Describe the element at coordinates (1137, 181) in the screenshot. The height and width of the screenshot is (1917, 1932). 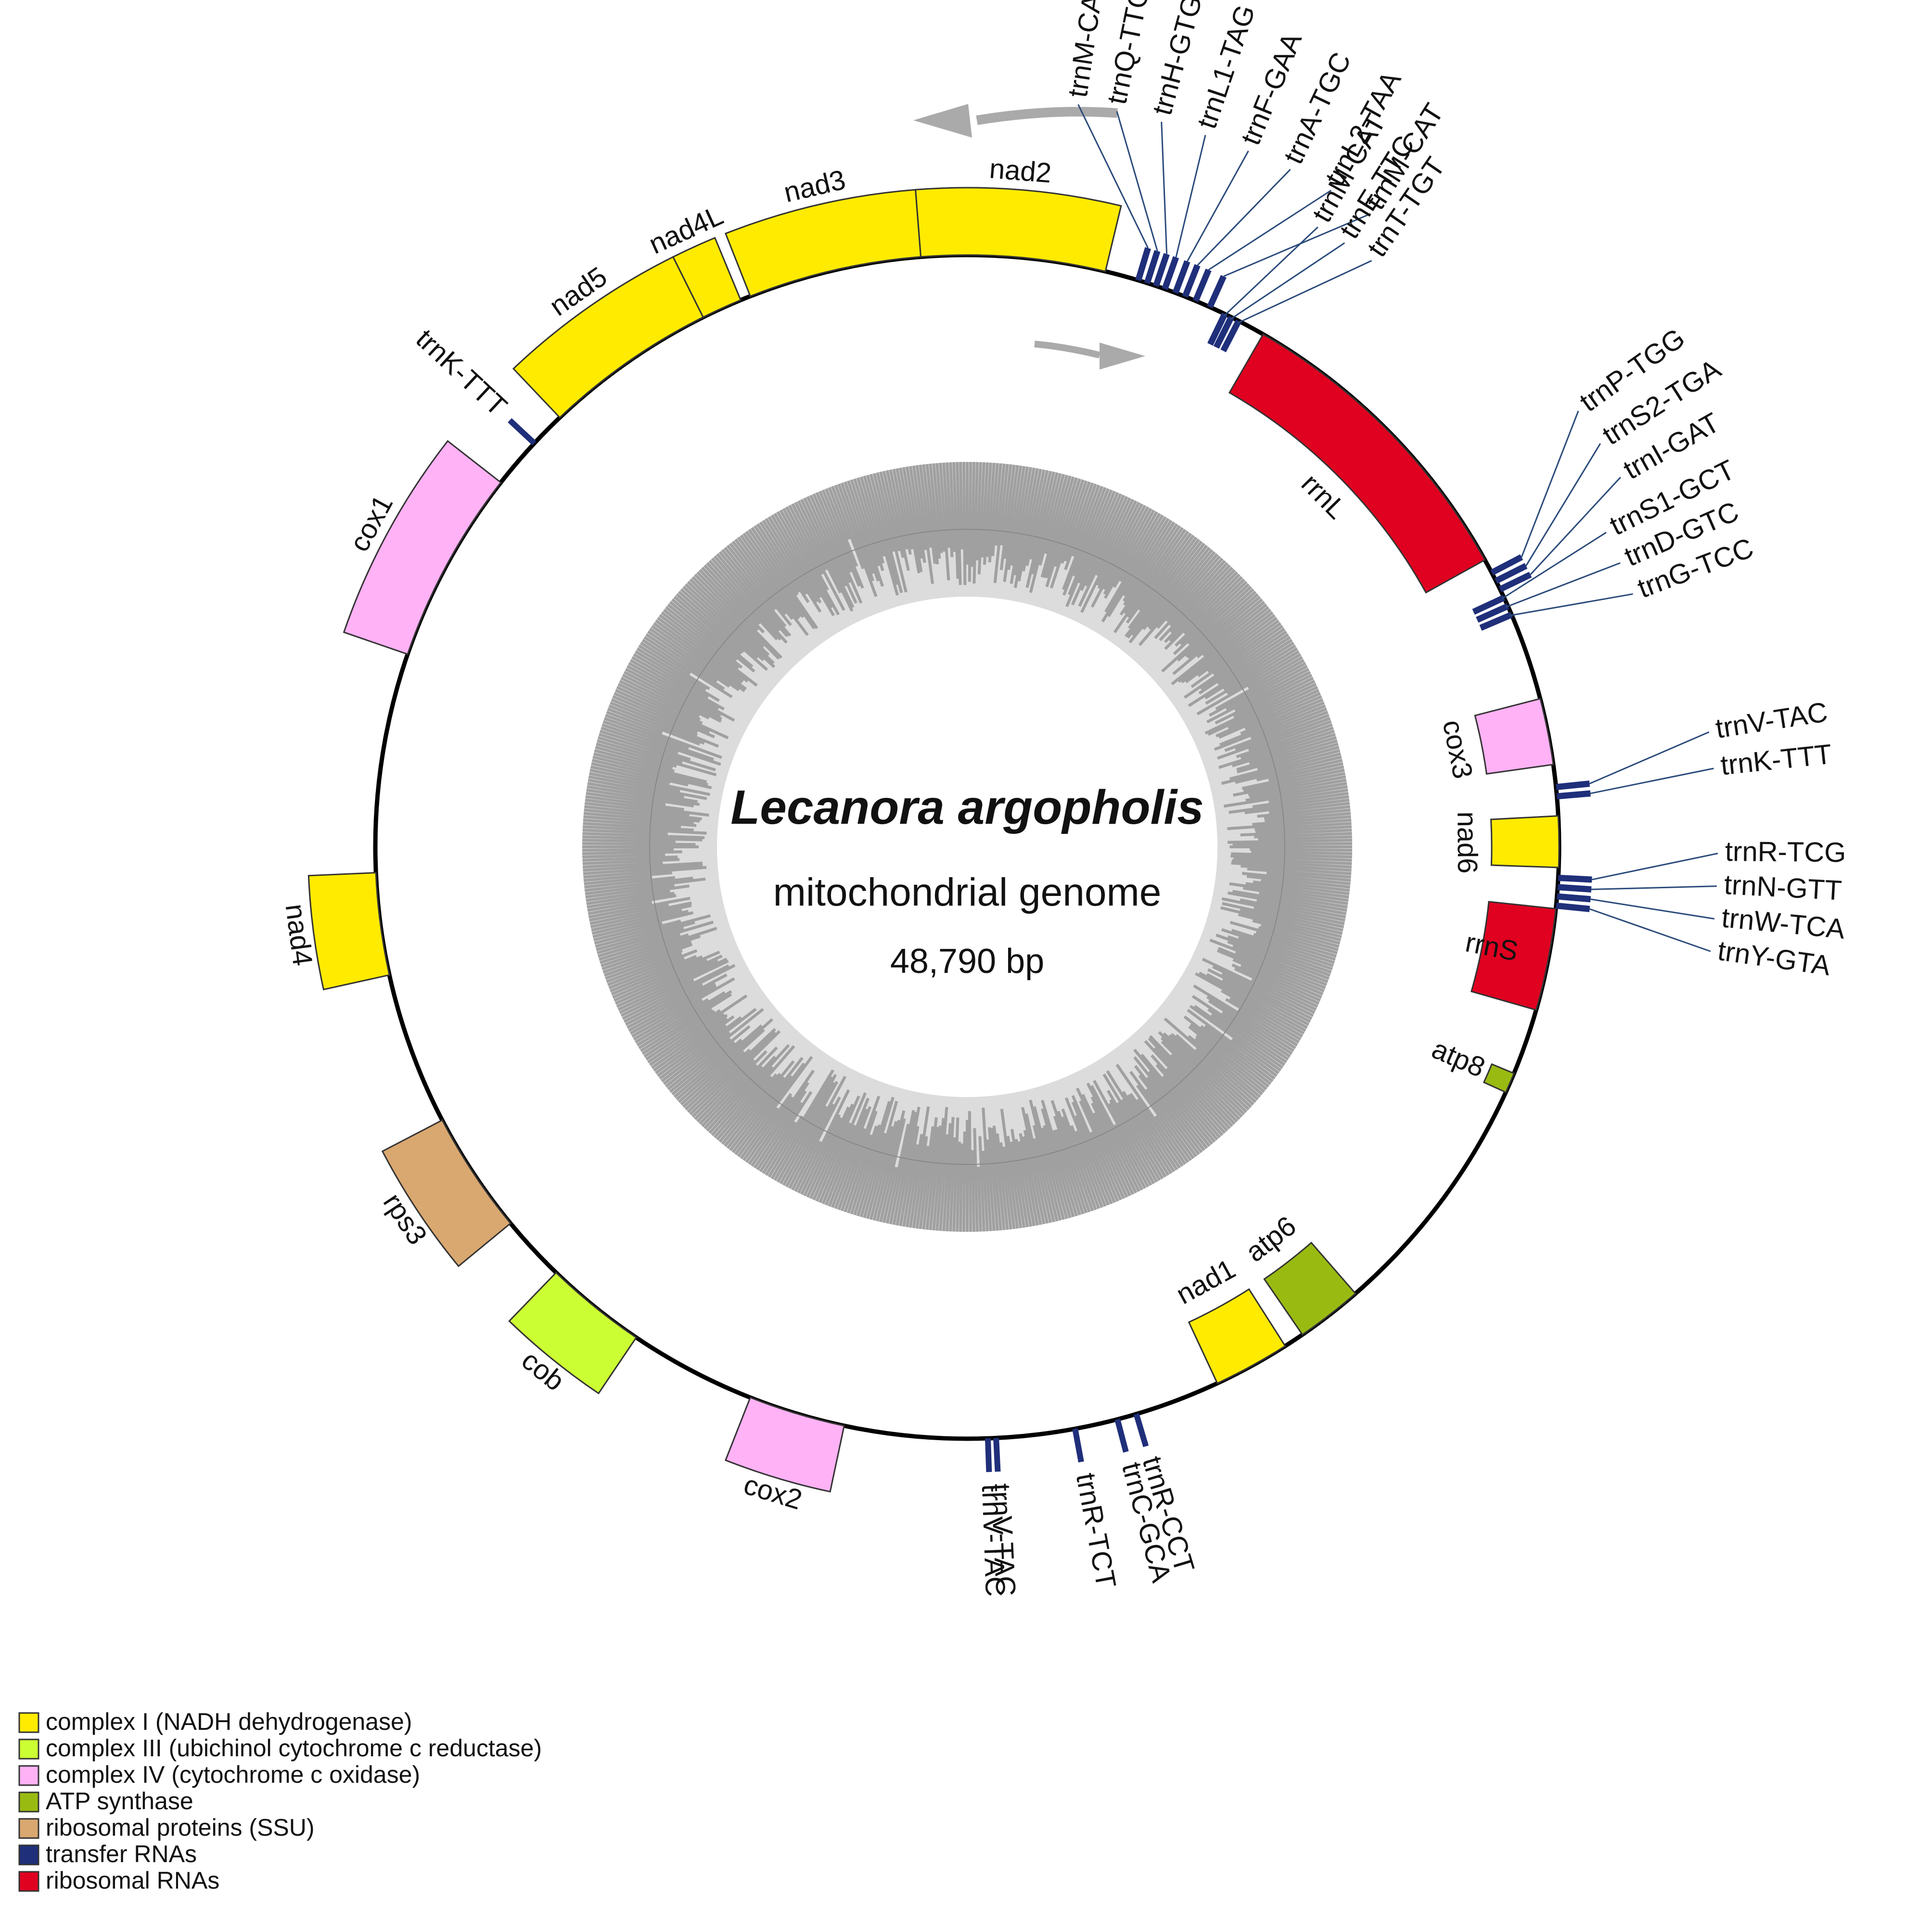
I see `trna-0-1-trnq-ttg-leader` at that location.